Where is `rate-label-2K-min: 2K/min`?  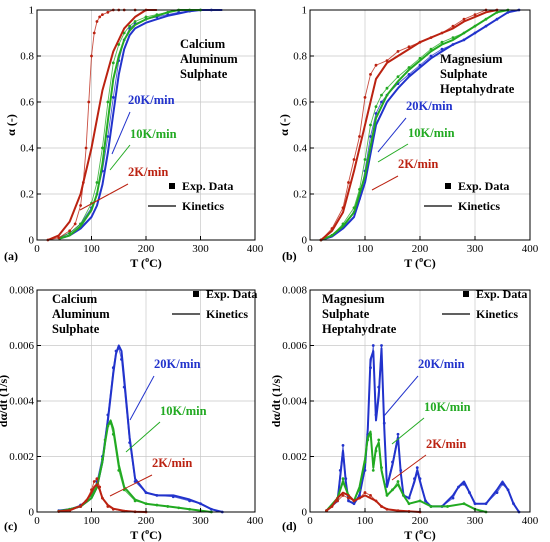 rate-label-2K-min: 2K/min is located at coordinates (446, 444).